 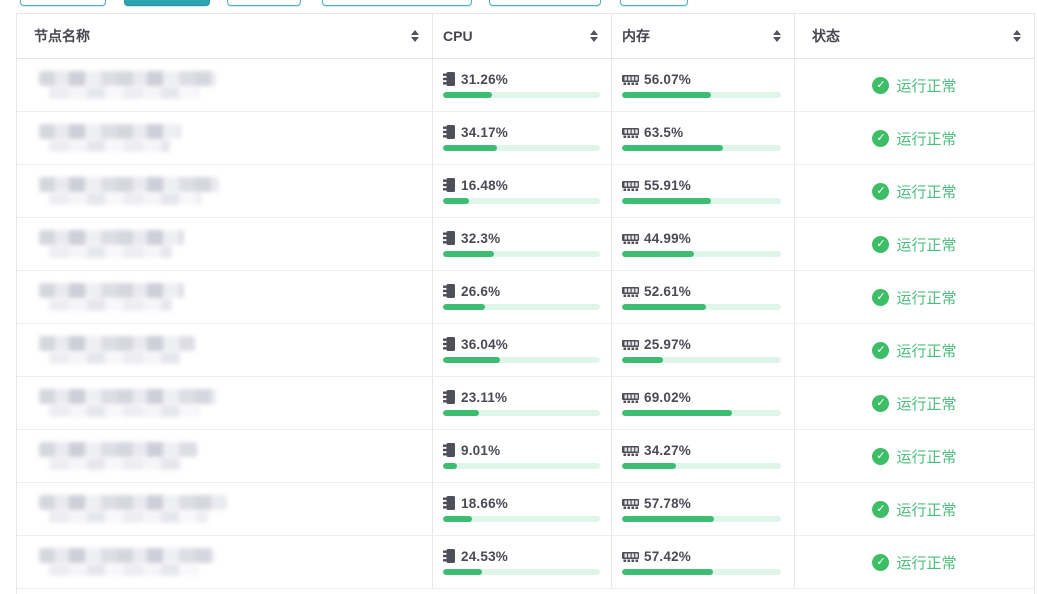 What do you see at coordinates (703, 36) in the screenshot?
I see `column-header-memory: 内存` at bounding box center [703, 36].